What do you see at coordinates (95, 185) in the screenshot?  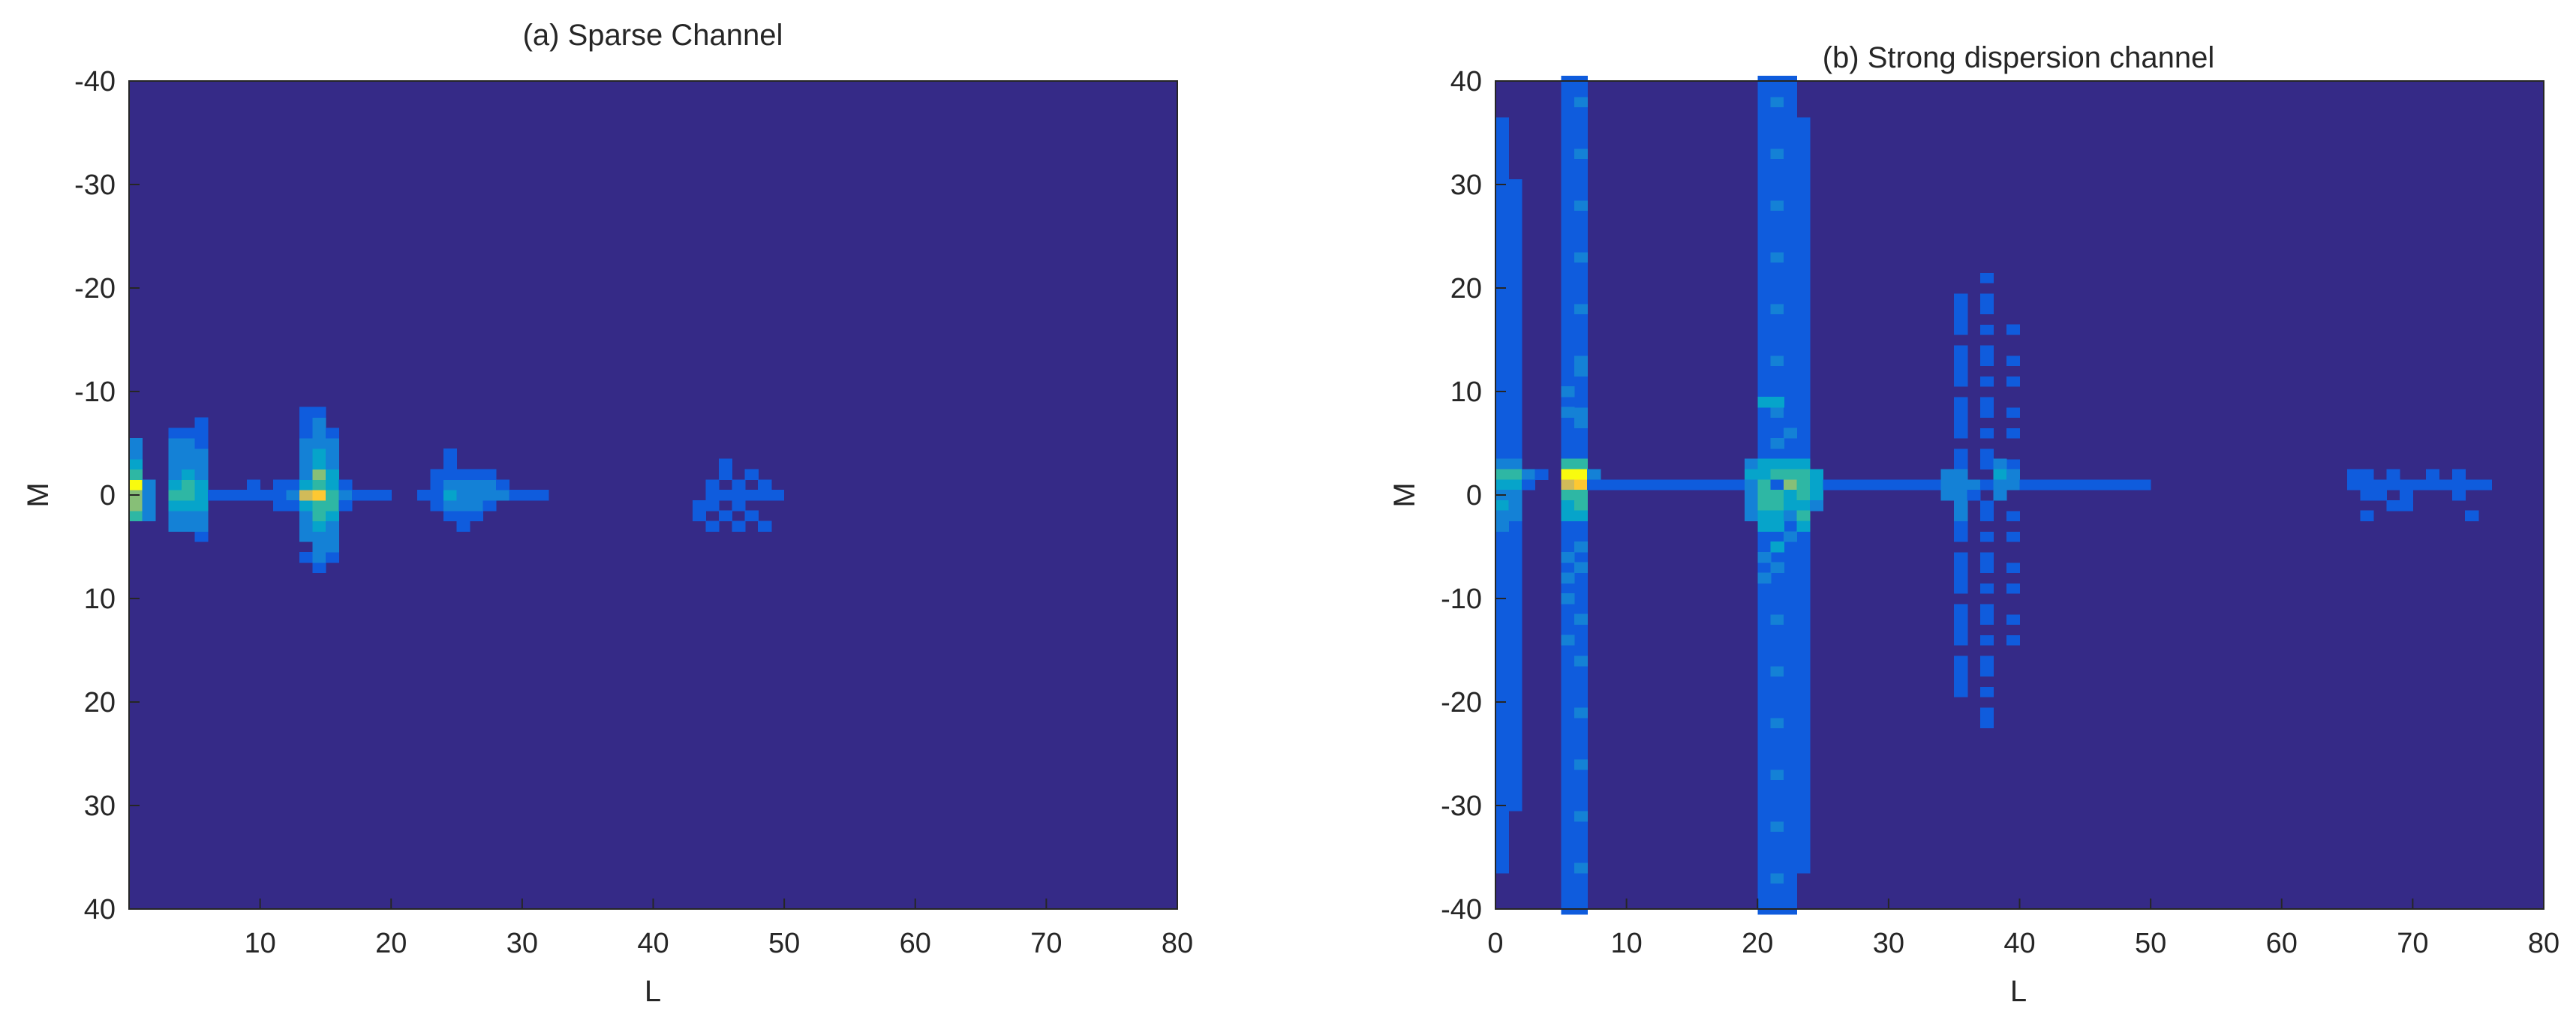 I see `y-tick-label: -30` at bounding box center [95, 185].